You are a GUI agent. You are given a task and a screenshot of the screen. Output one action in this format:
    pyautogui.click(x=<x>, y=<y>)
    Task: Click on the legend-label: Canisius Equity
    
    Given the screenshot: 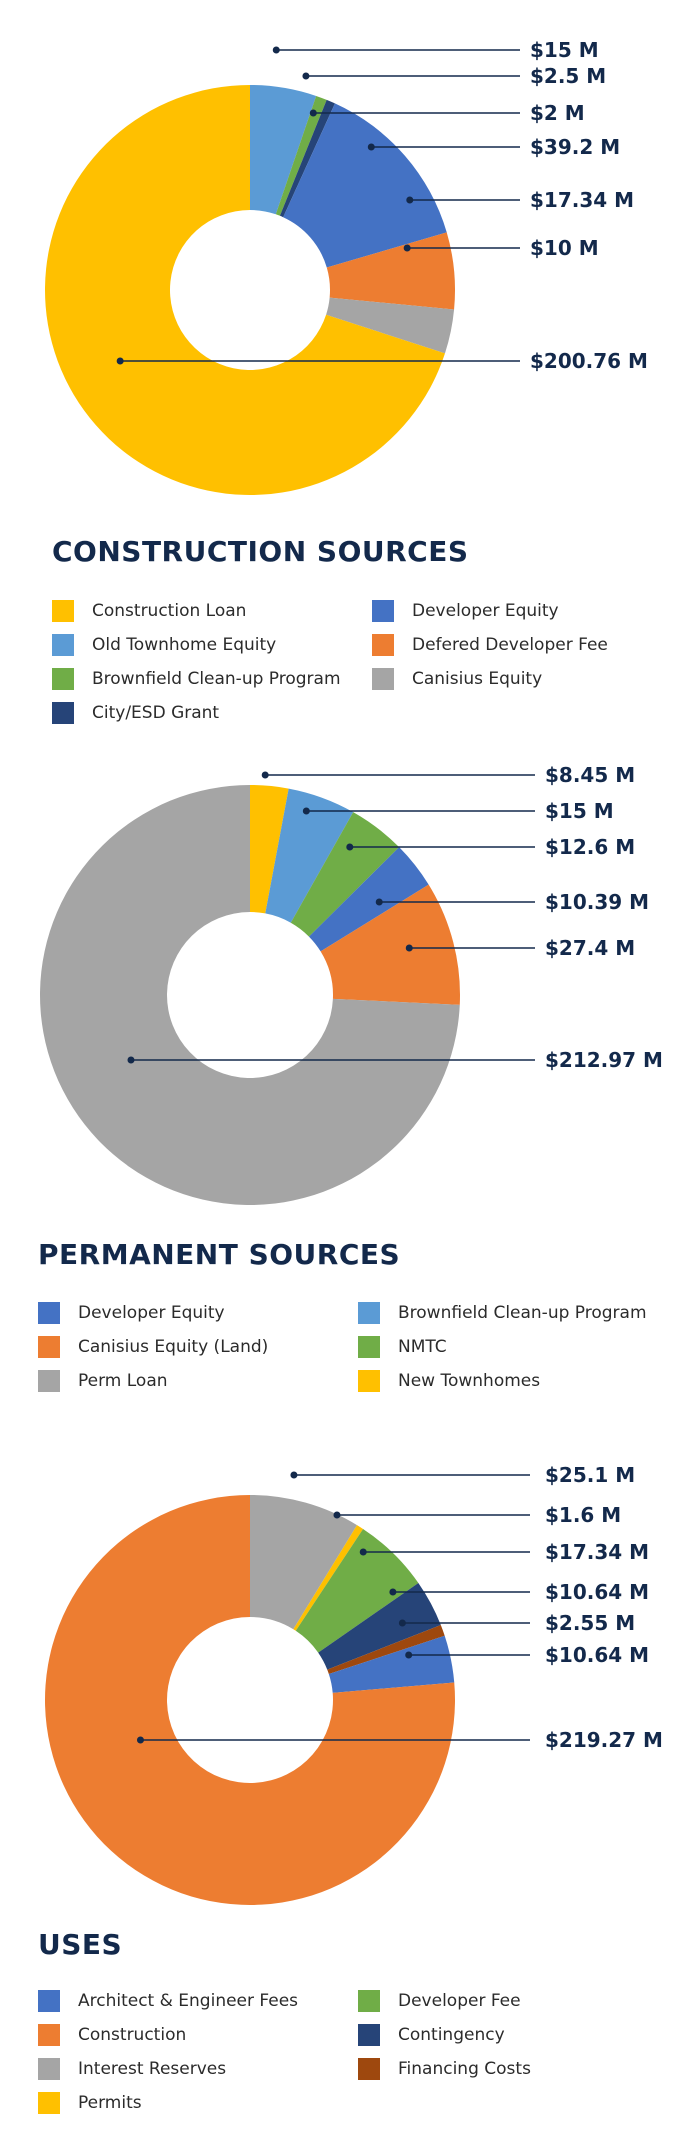 What is the action you would take?
    pyautogui.click(x=477, y=679)
    